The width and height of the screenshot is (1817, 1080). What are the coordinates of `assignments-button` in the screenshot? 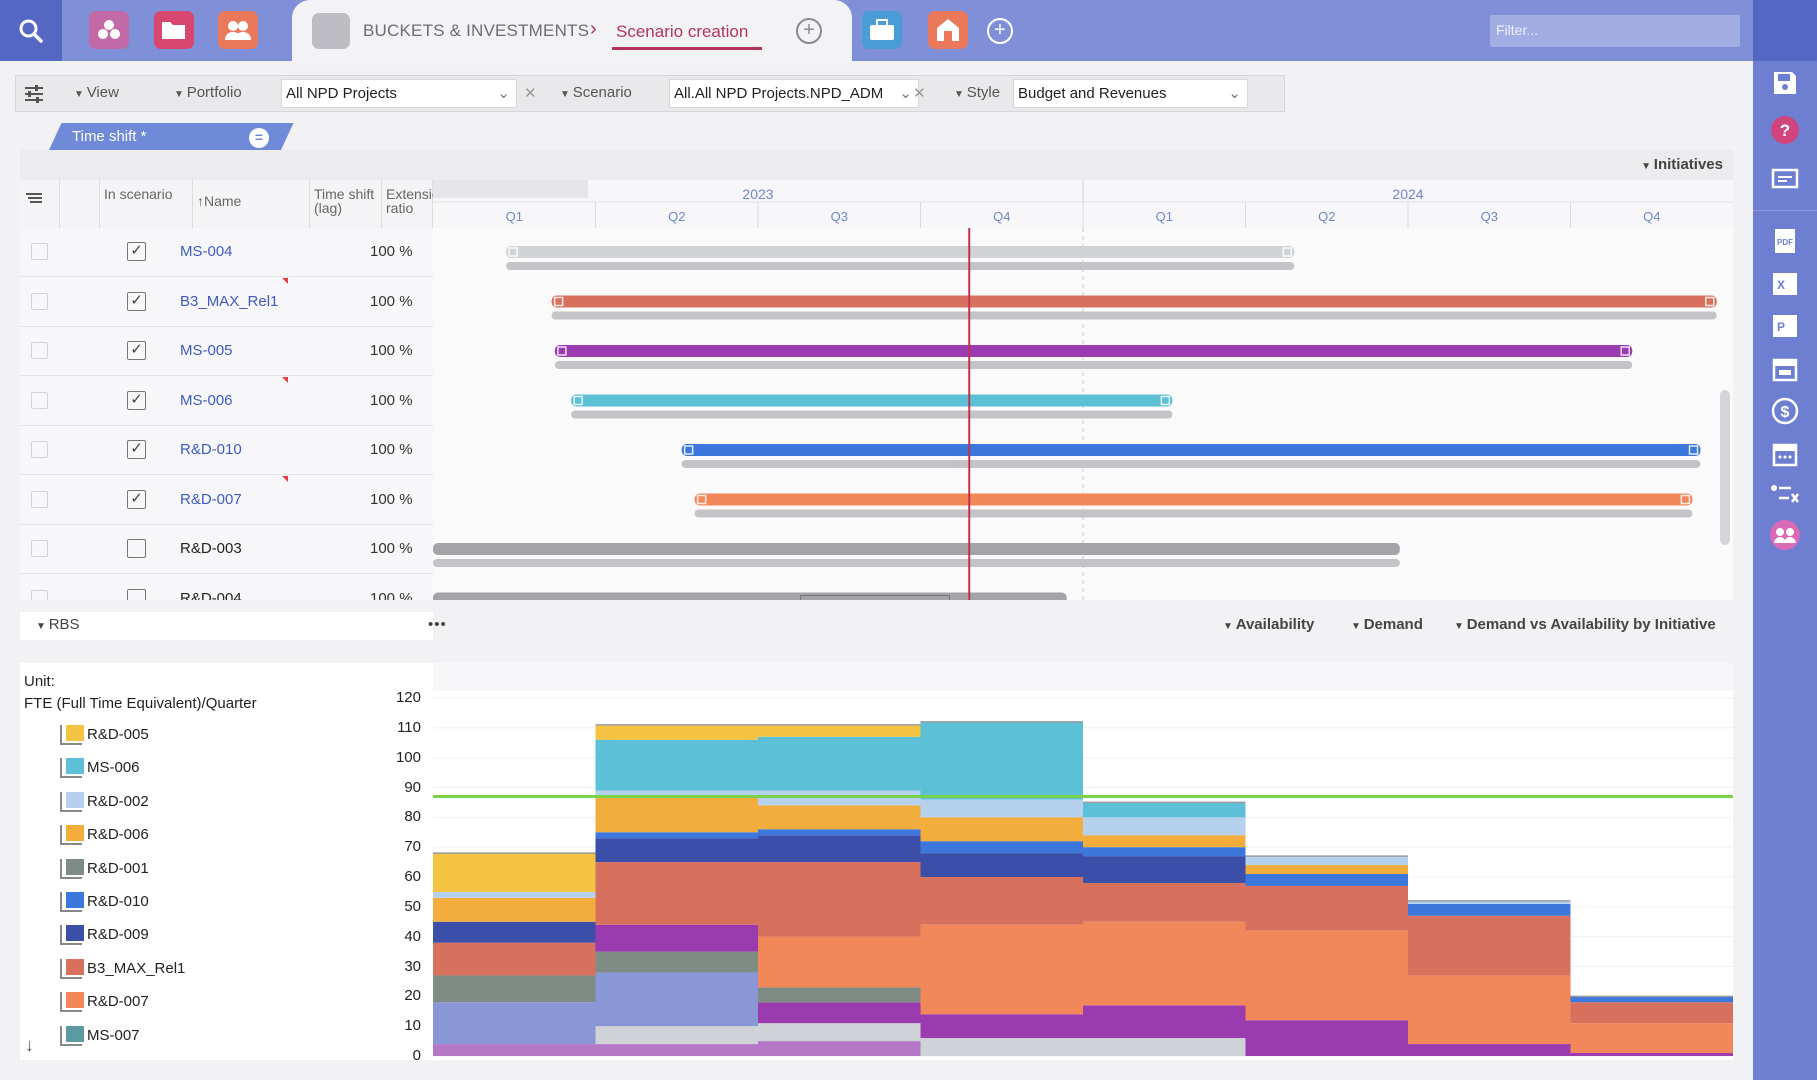 It's located at (1785, 495).